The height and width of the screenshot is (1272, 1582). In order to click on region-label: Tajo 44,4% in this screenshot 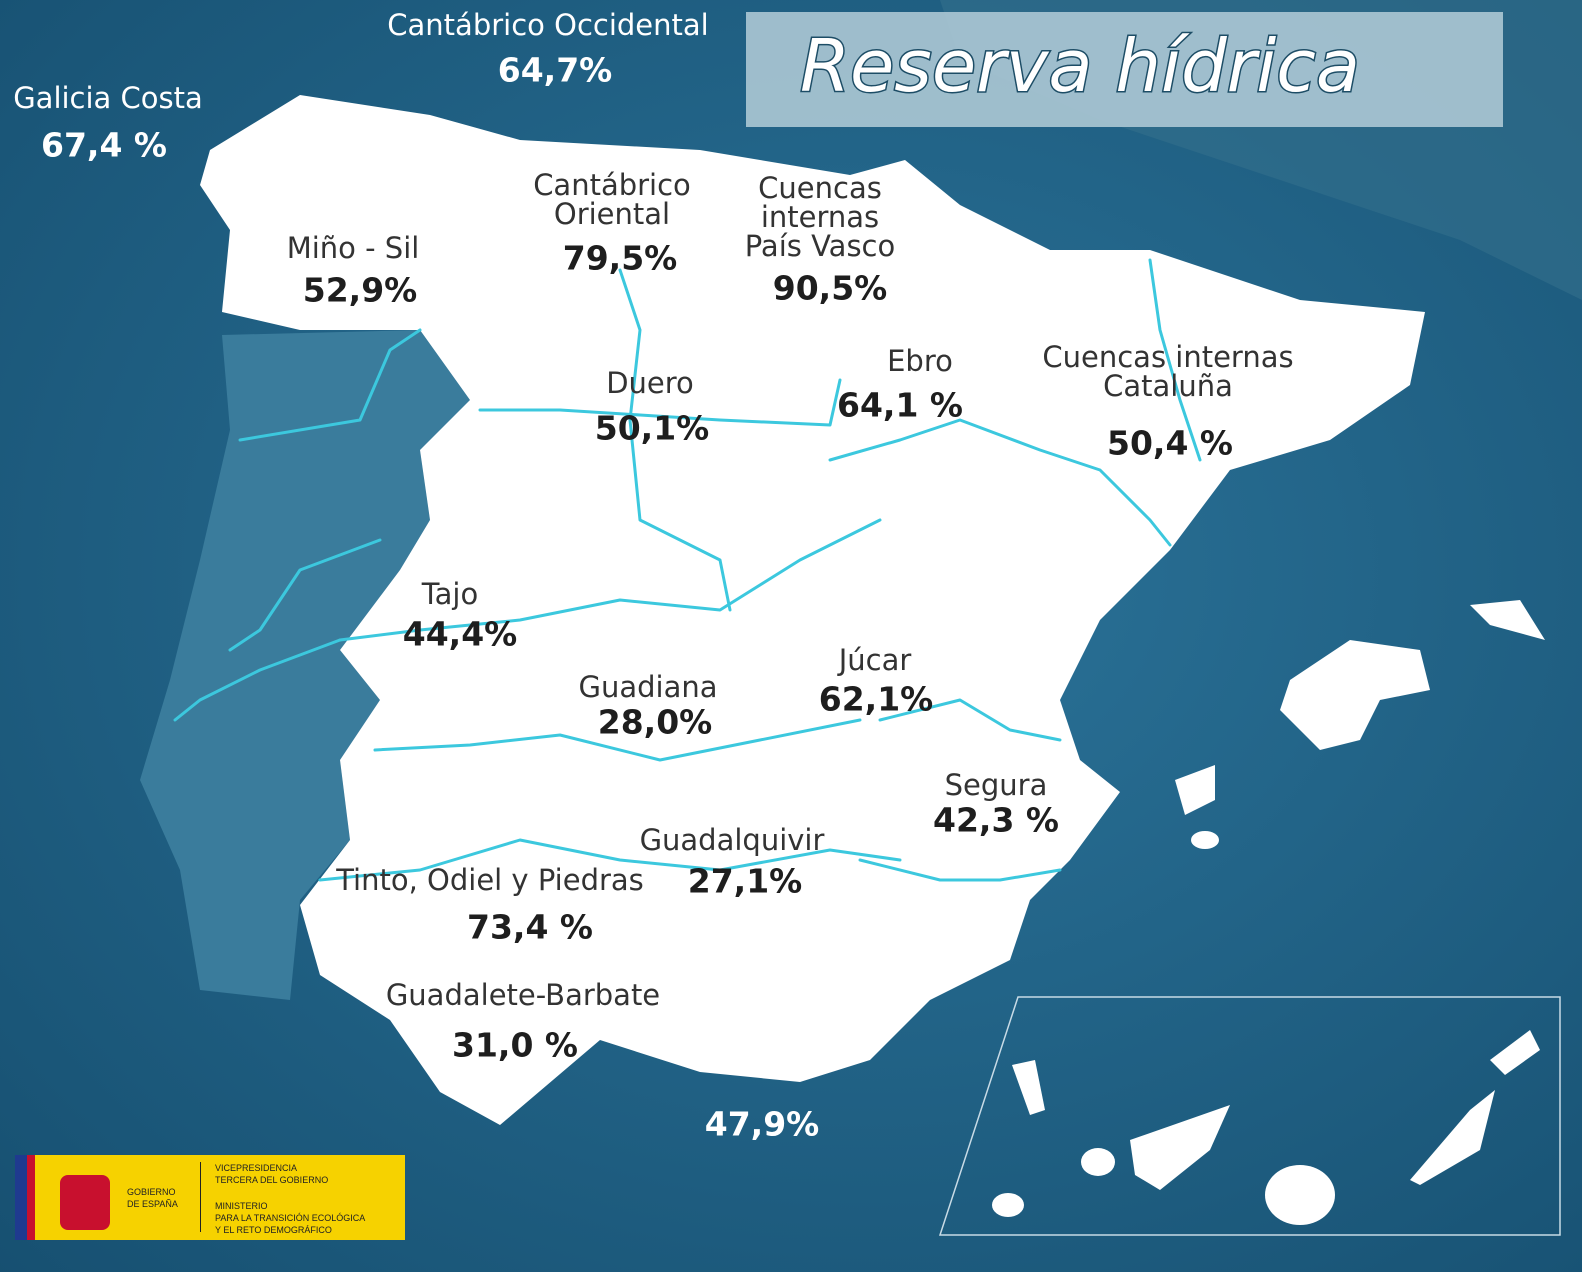, I will do `click(460, 615)`.